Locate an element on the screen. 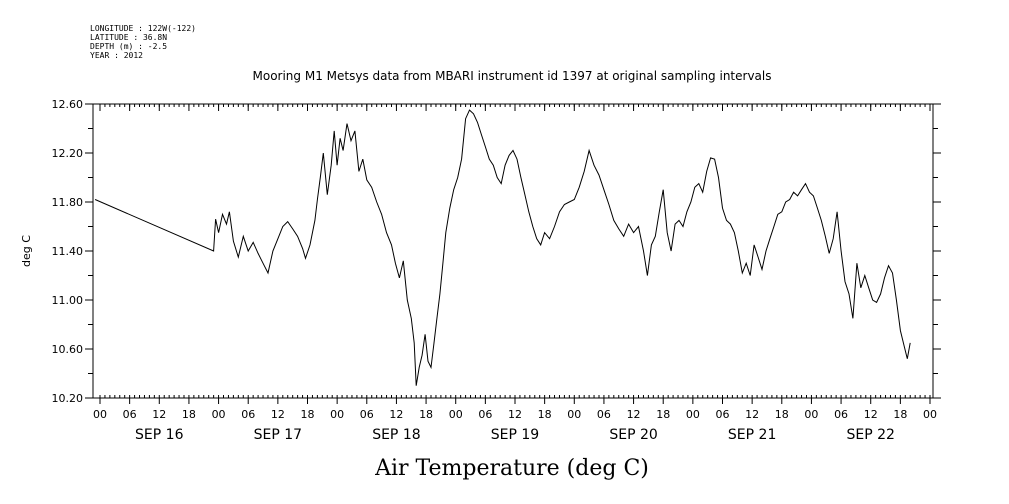 Image resolution: width=1009 pixels, height=504 pixels. y-axis-label: deg C is located at coordinates (26, 251).